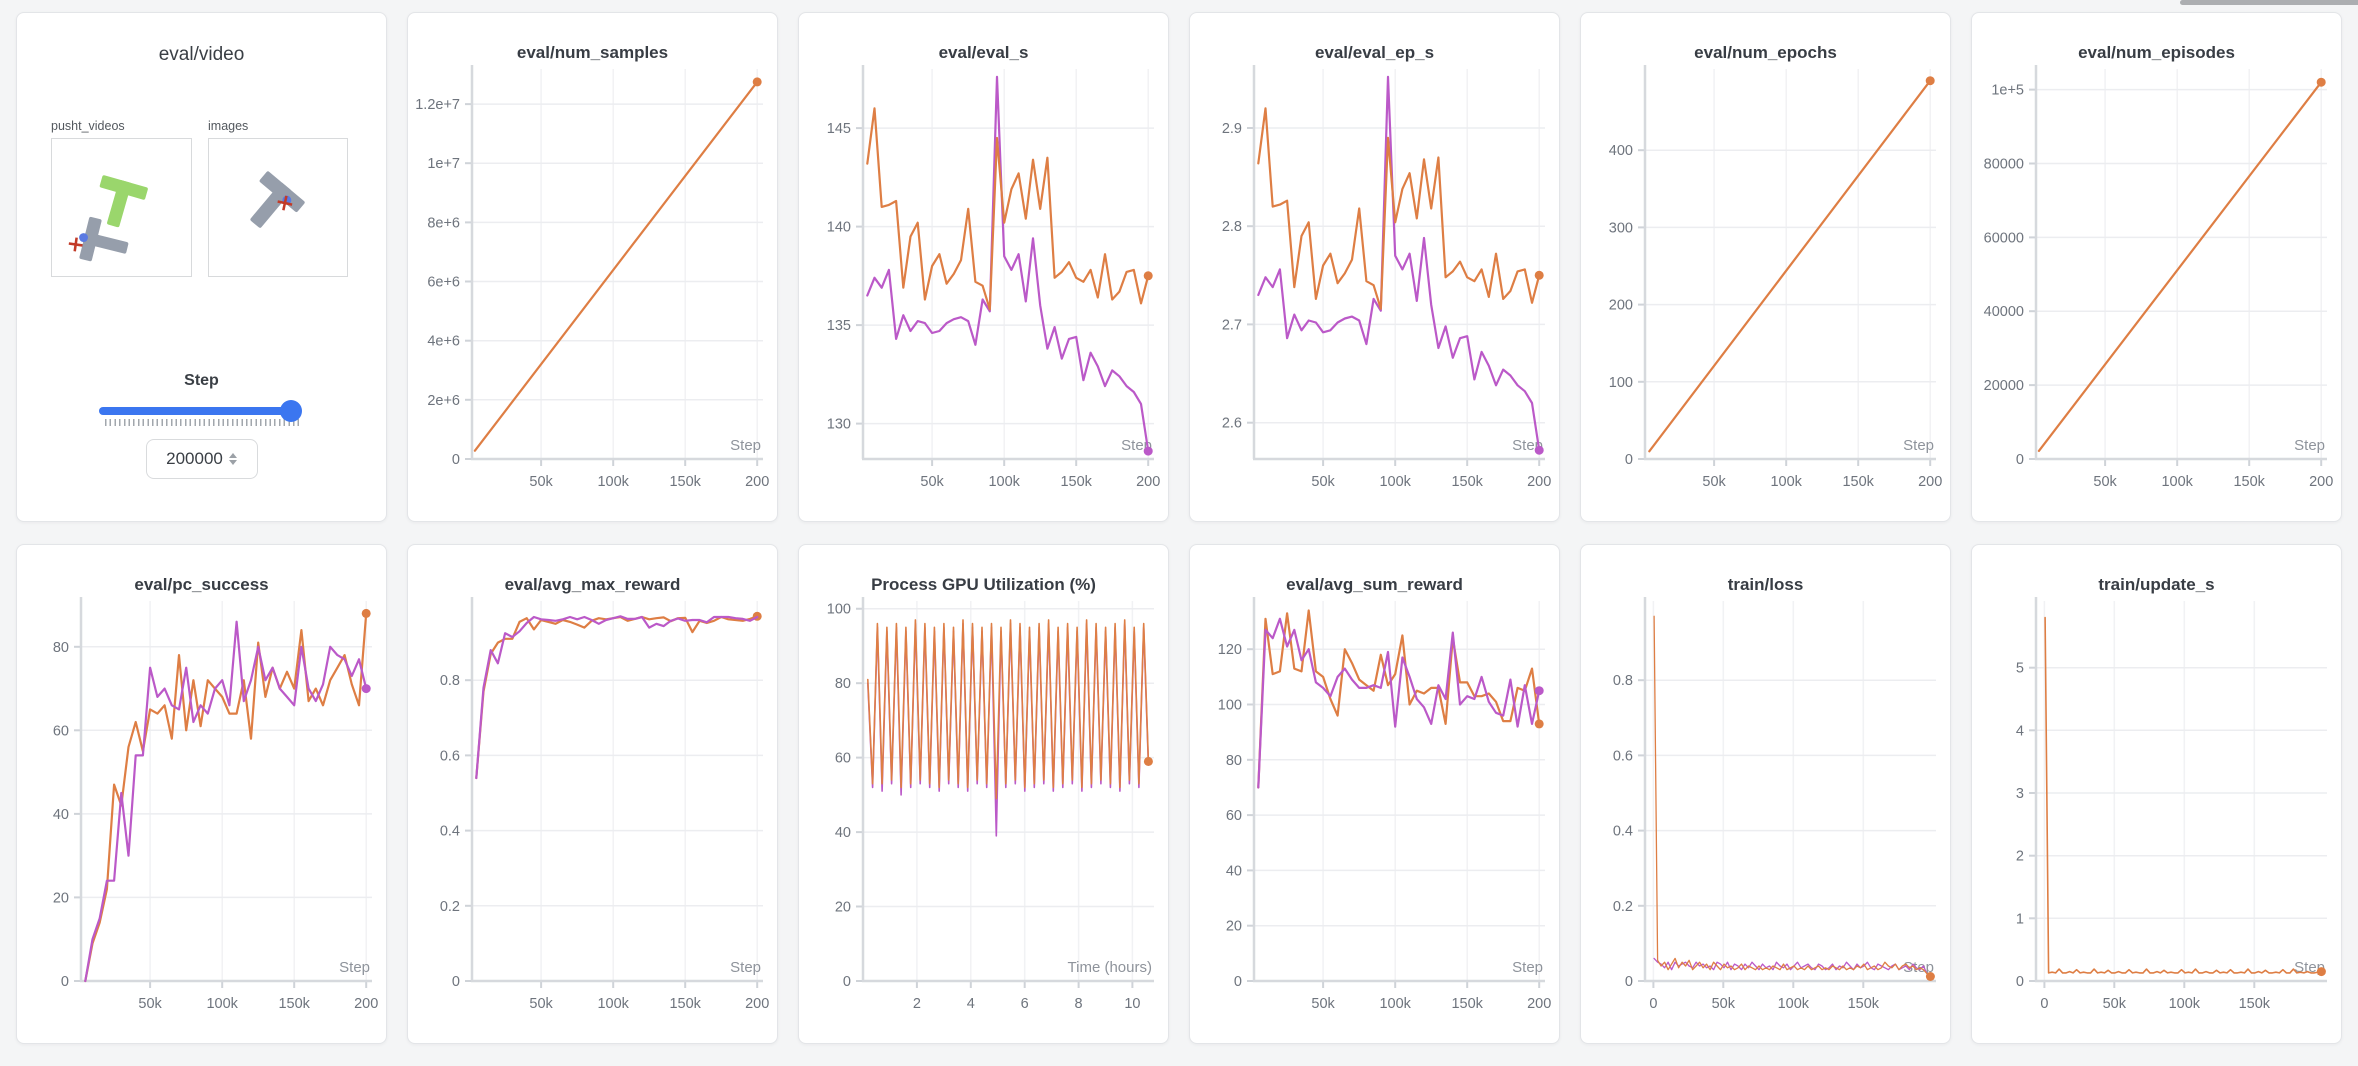 The height and width of the screenshot is (1066, 2358). I want to click on slider-tick-marks, so click(202, 422).